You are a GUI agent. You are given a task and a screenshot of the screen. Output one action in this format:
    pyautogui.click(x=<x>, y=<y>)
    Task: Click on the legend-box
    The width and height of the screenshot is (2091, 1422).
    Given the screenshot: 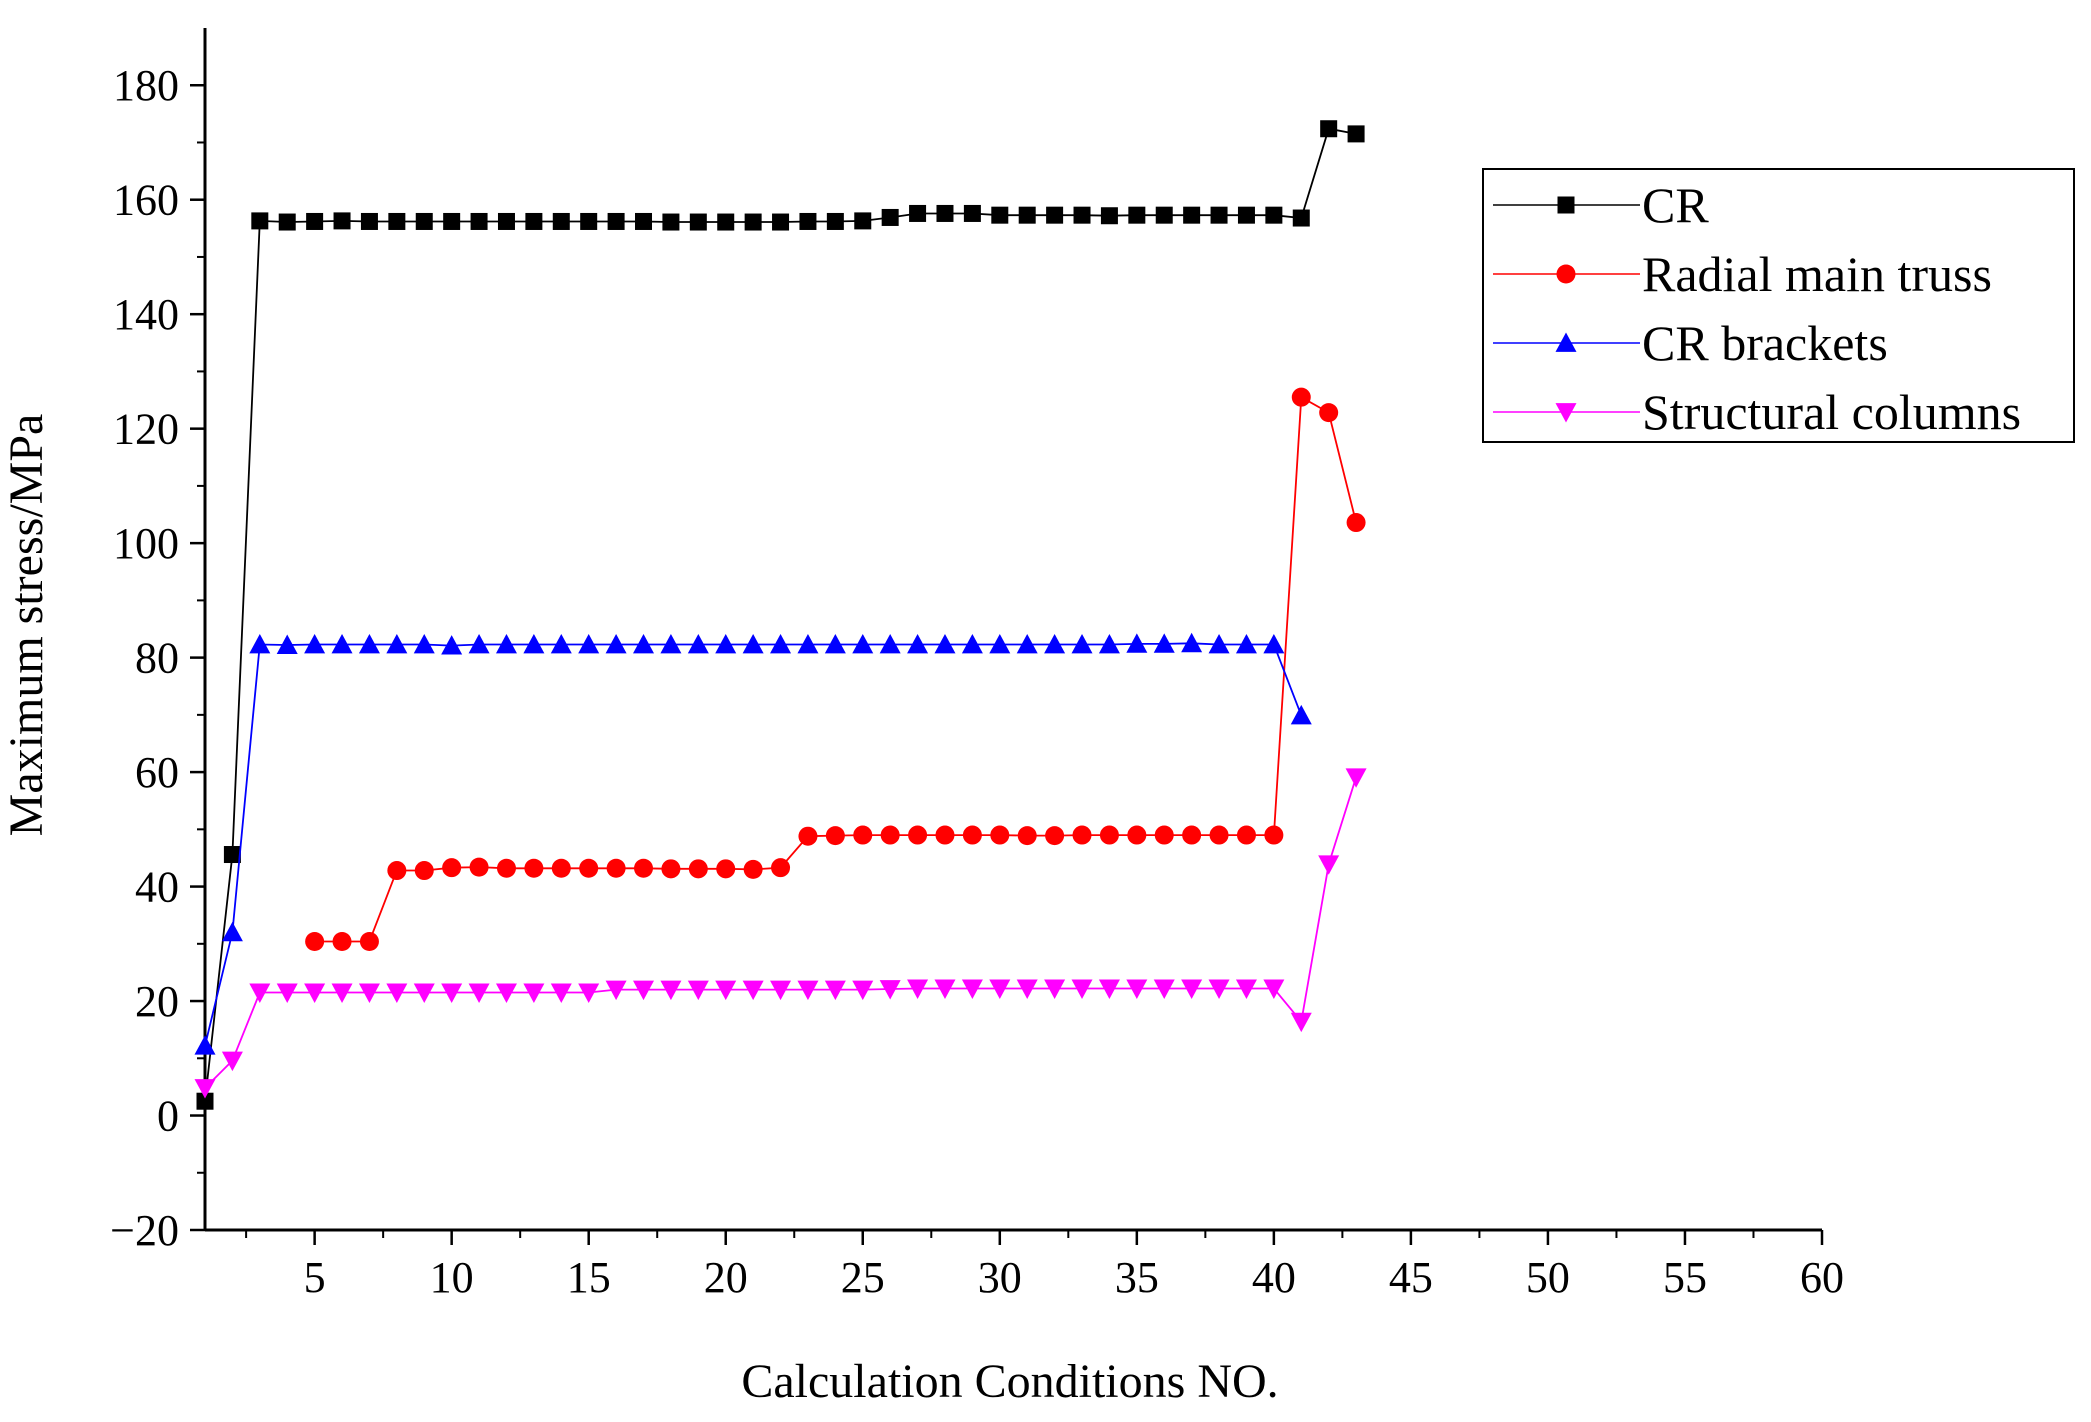 What is the action you would take?
    pyautogui.click(x=1778, y=305)
    